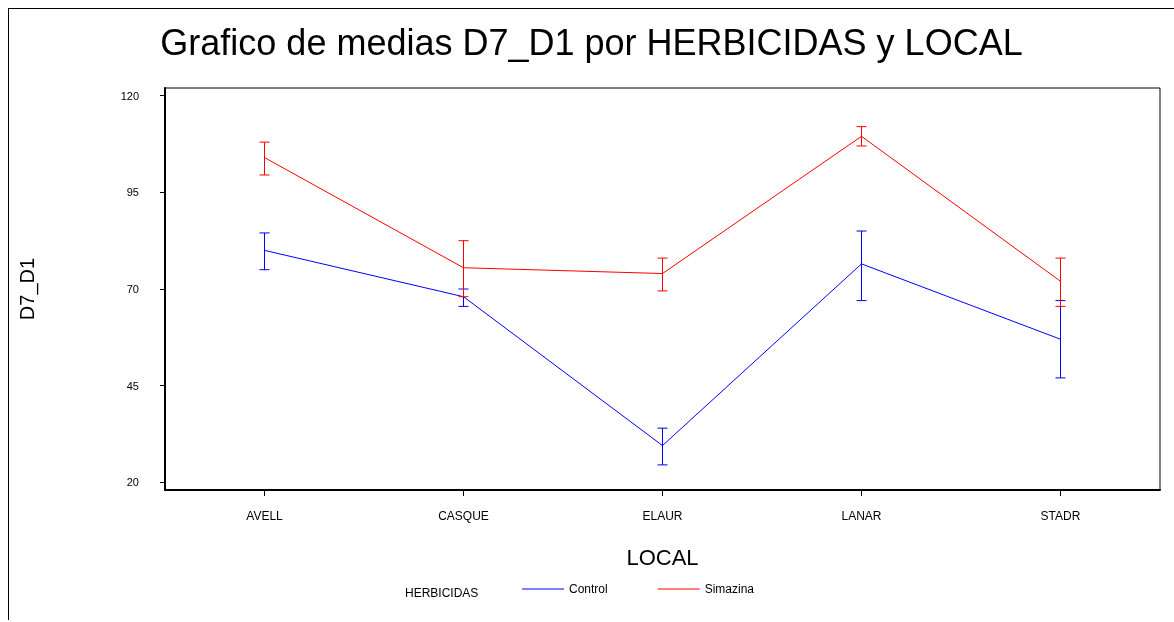 This screenshot has width=1174, height=622. Describe the element at coordinates (129, 95) in the screenshot. I see `y-tick-label: 120` at that location.